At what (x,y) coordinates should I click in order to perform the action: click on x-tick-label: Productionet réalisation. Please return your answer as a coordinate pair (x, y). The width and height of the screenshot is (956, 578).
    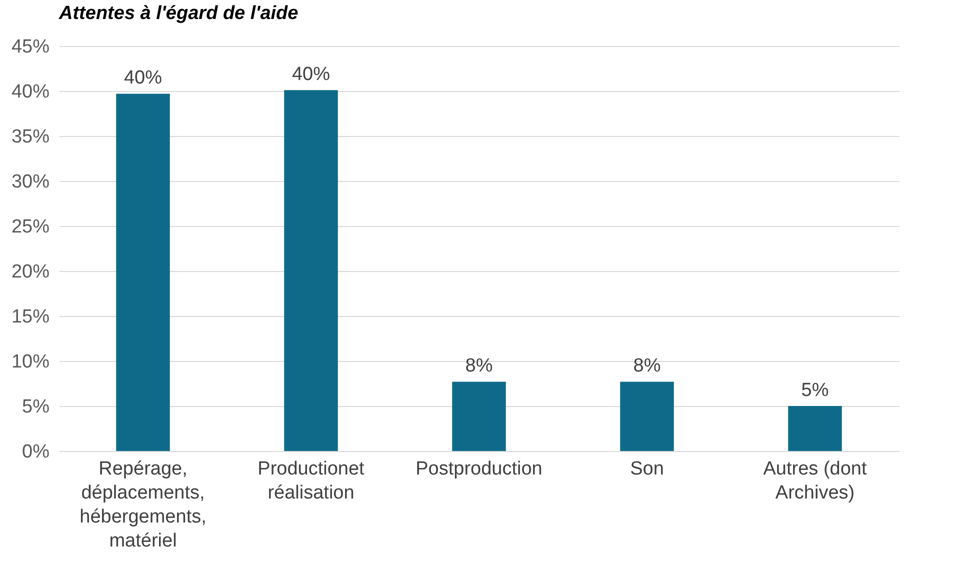
    Looking at the image, I should click on (312, 481).